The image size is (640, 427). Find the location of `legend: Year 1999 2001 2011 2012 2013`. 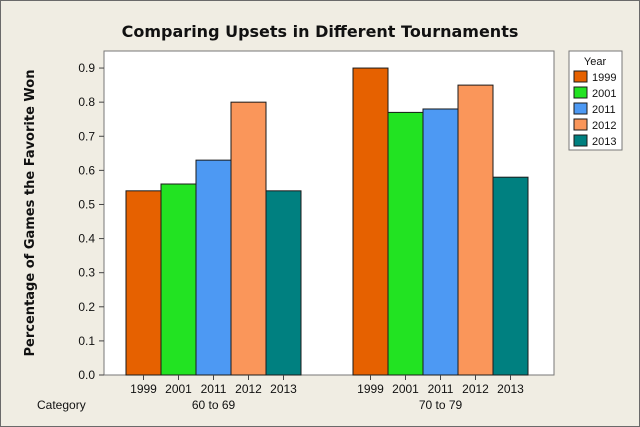

legend: Year 1999 2001 2011 2012 2013 is located at coordinates (595, 100).